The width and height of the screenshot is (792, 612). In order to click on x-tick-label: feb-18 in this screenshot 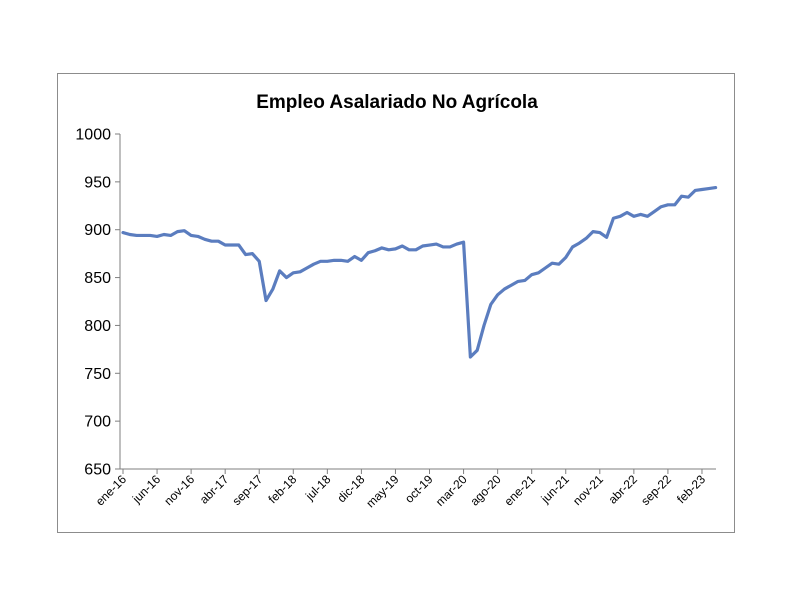, I will do `click(282, 489)`.